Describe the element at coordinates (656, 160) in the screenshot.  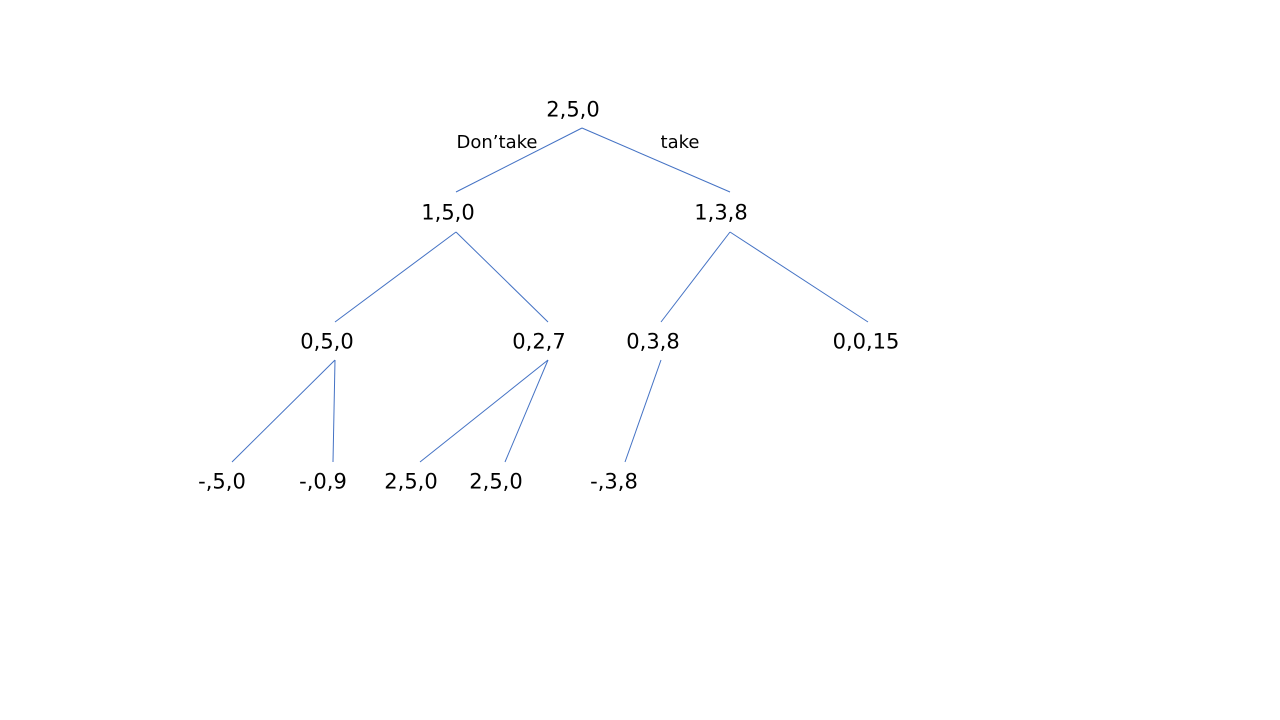
I see `edge-root-to-right` at that location.